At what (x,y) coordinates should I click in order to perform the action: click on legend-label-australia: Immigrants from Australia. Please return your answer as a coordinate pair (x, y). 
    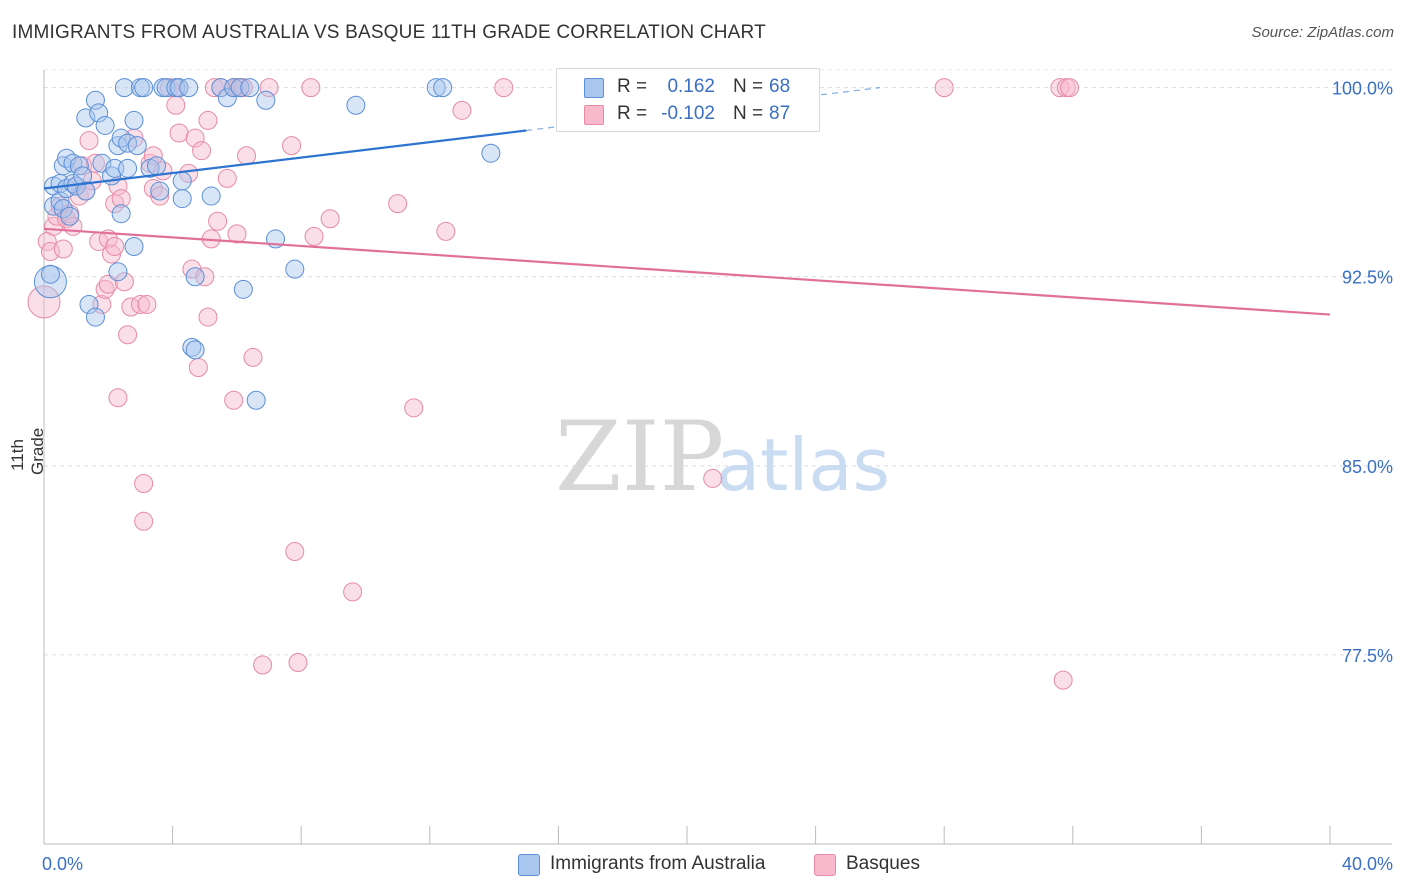
    Looking at the image, I should click on (658, 863).